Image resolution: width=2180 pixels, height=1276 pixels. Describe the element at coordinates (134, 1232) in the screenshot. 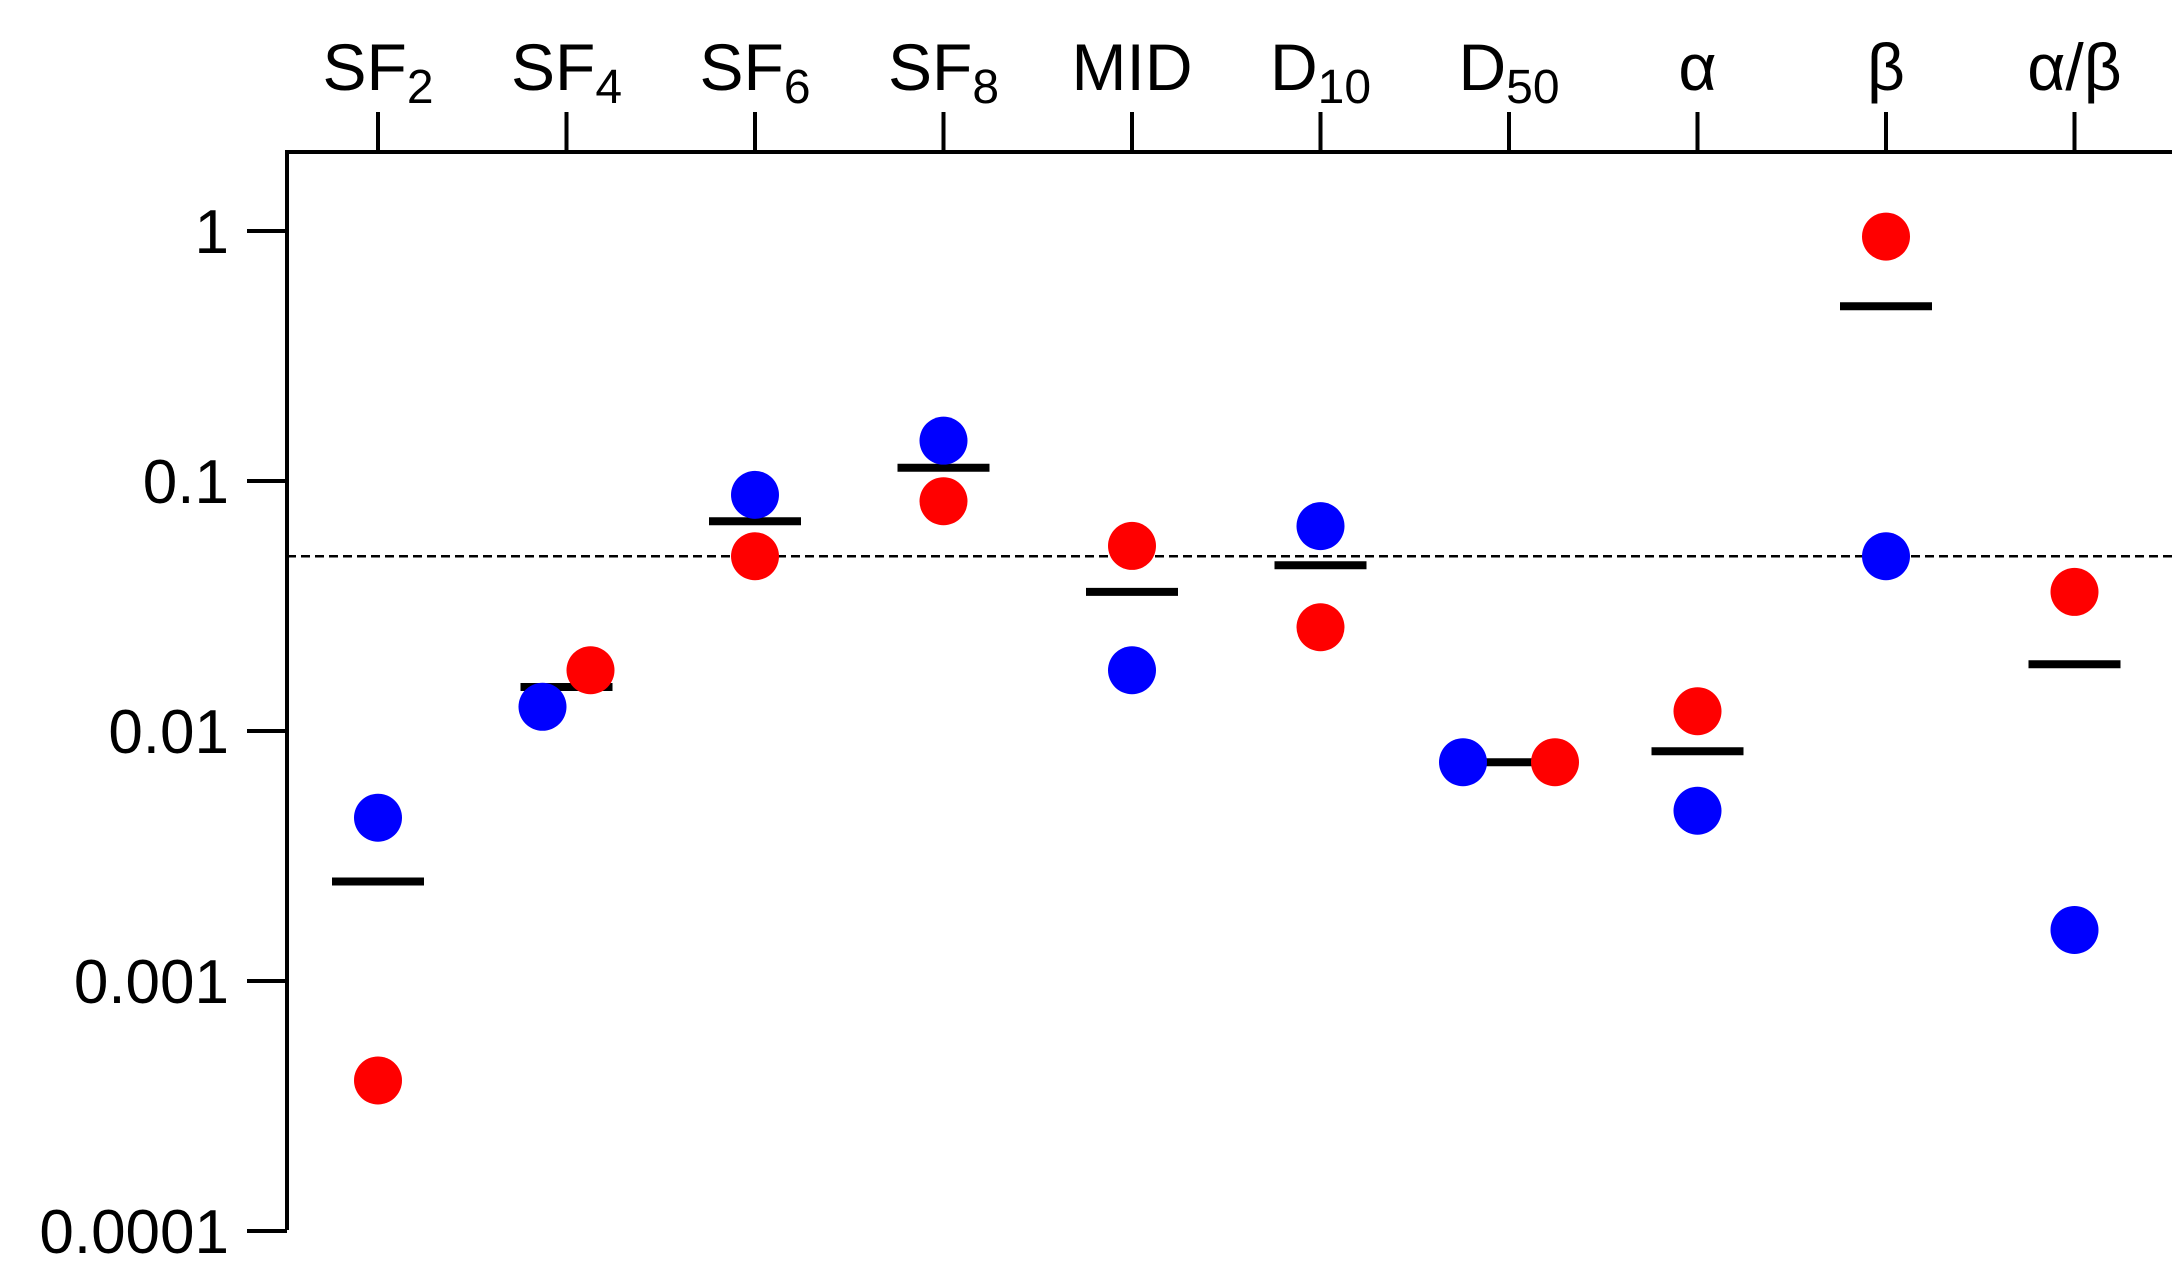

I see `y-tick-label: 0.0001` at that location.